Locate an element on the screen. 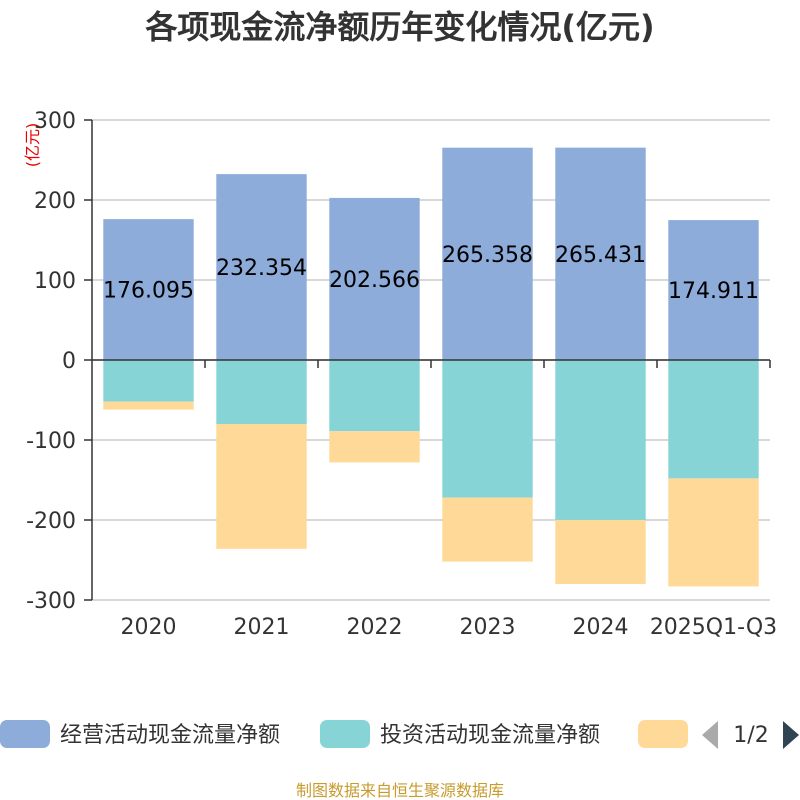  source-note: 制图数据来自恒生聚源数据库 is located at coordinates (400, 790).